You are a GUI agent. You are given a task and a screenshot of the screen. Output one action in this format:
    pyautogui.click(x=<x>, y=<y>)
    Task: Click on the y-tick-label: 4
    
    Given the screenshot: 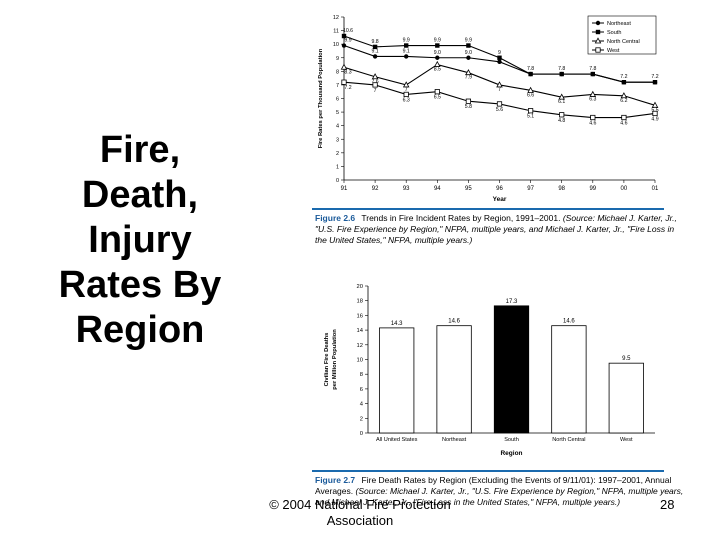 What is the action you would take?
    pyautogui.click(x=362, y=405)
    